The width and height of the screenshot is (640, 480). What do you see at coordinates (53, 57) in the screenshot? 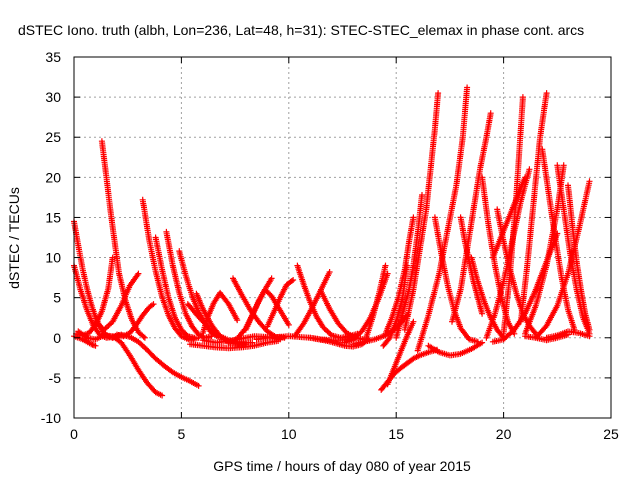
I see `y-tick-label: 35` at bounding box center [53, 57].